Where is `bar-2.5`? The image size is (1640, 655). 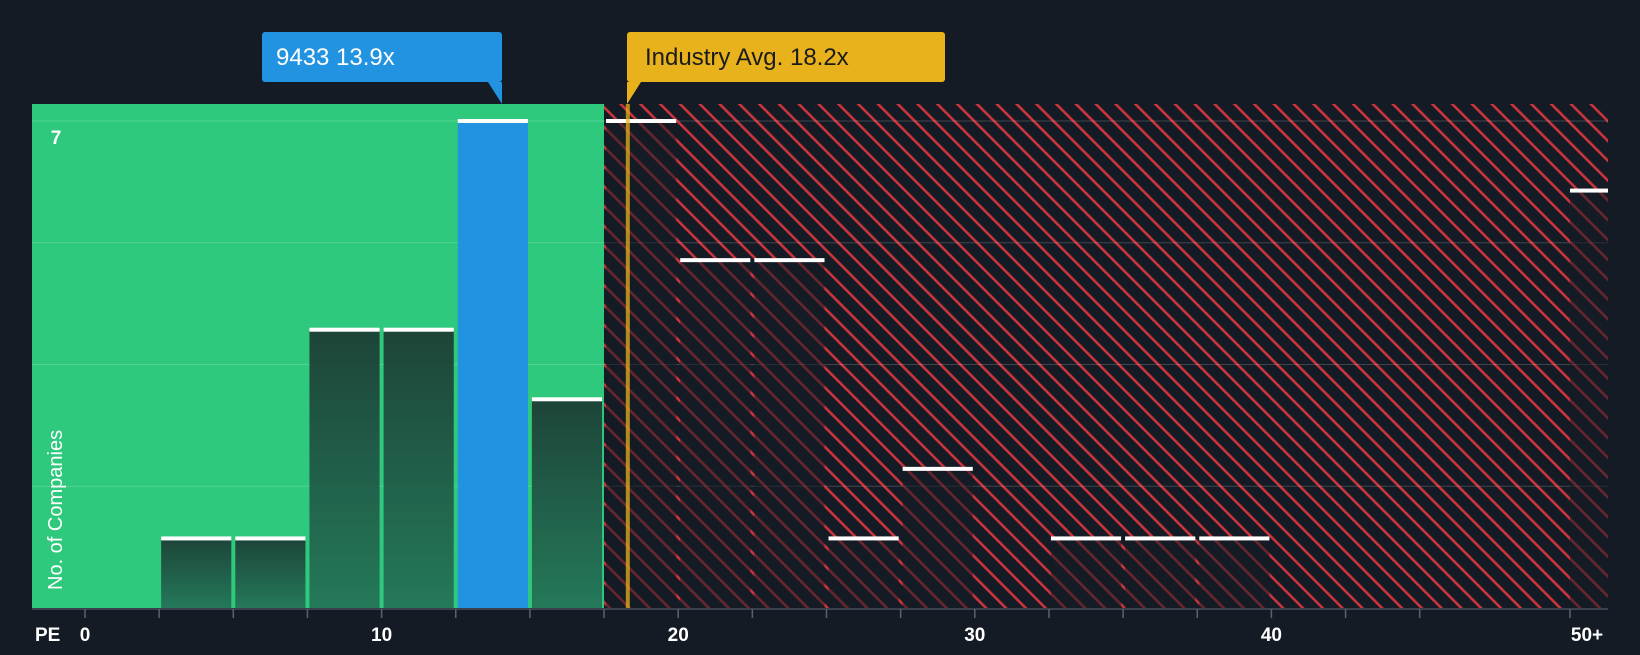
bar-2.5 is located at coordinates (196, 573).